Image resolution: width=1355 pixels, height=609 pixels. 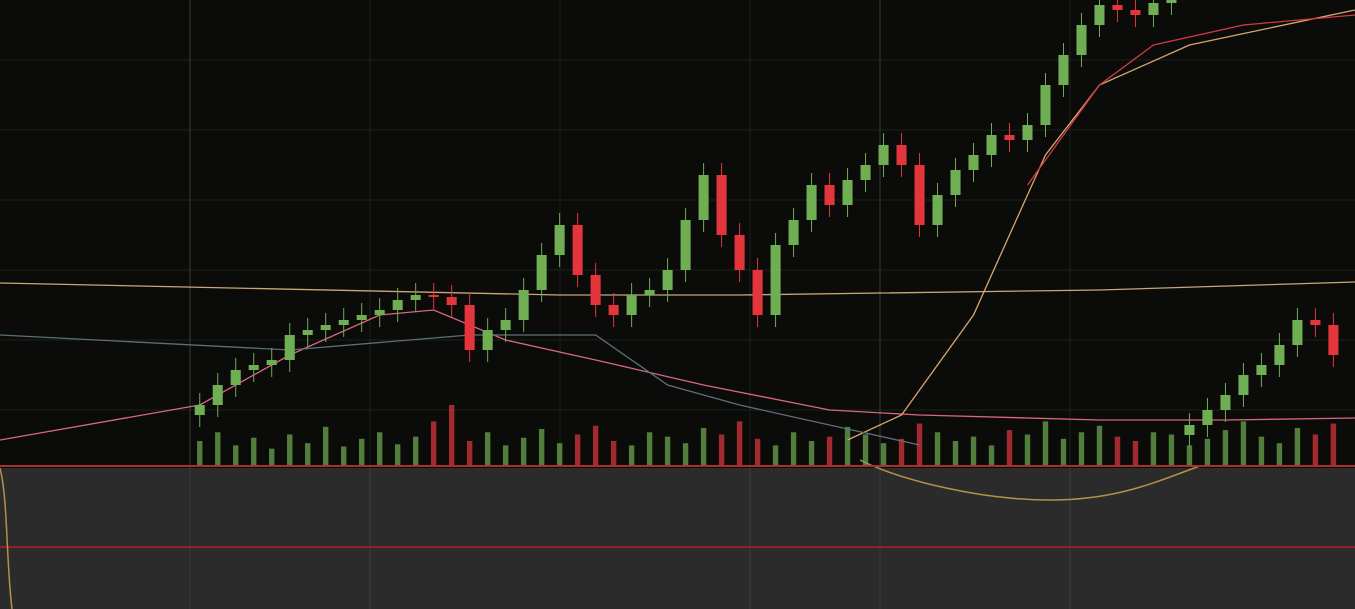 What do you see at coordinates (720, 538) in the screenshot?
I see `indicator-grid` at bounding box center [720, 538].